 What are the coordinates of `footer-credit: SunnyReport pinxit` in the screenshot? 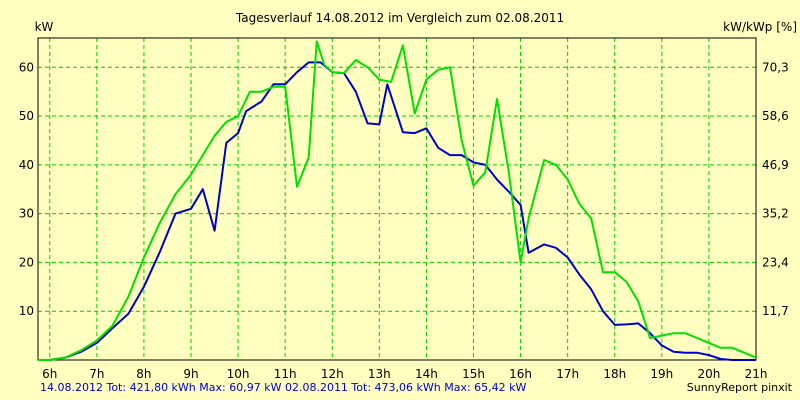 It's located at (739, 387).